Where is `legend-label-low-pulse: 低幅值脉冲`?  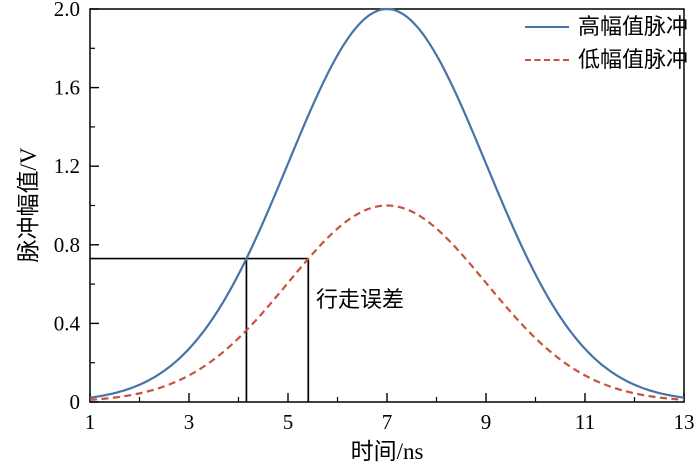
legend-label-low-pulse: 低幅值脉冲 is located at coordinates (632, 59).